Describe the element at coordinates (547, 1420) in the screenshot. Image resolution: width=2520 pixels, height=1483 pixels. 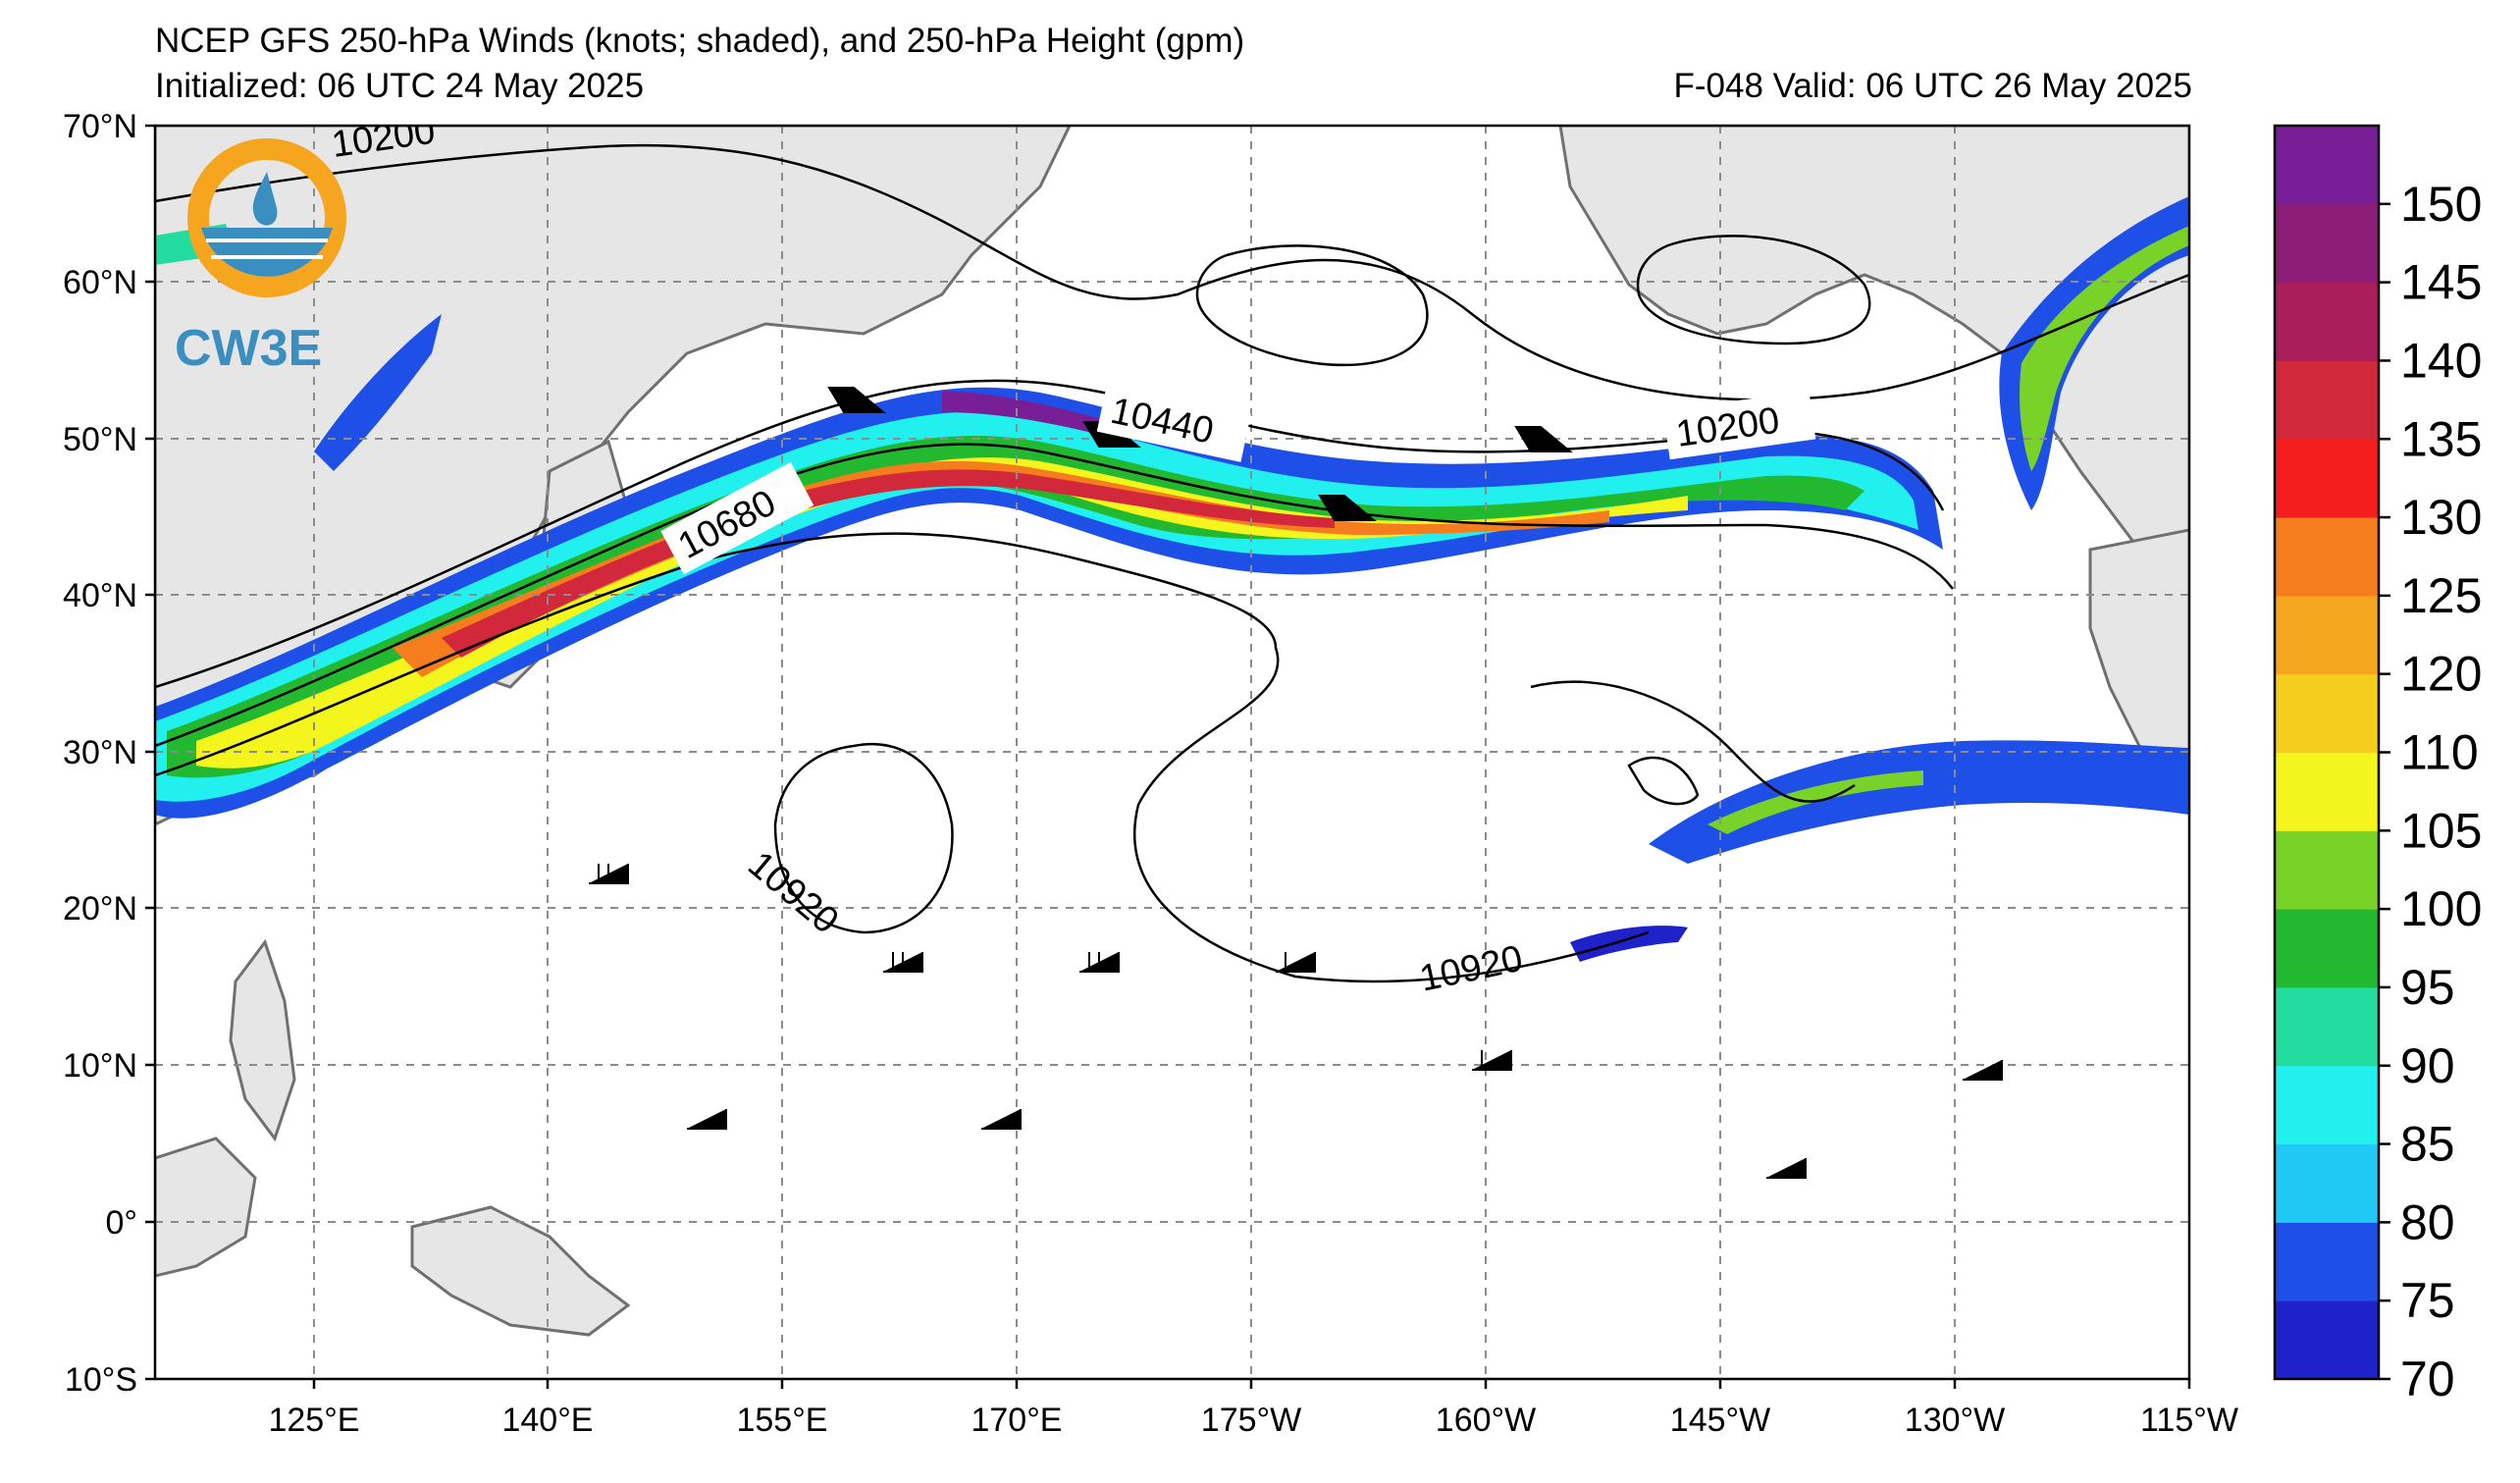
I see `lon-label: 140°E` at that location.